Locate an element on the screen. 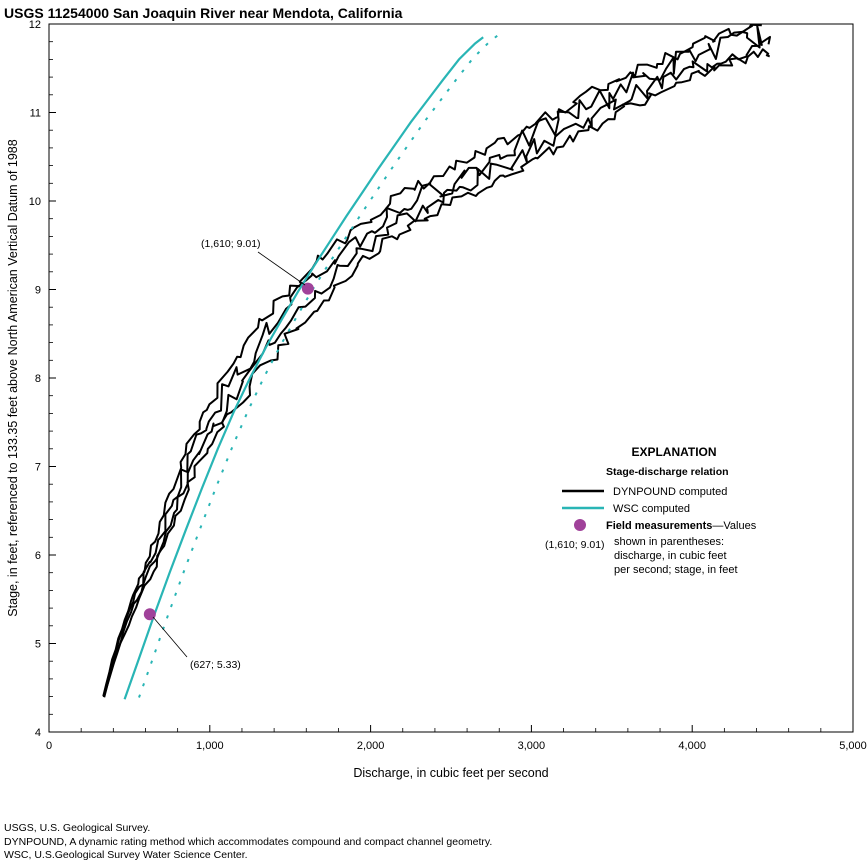 The image size is (867, 865). y-tick-label: 6 is located at coordinates (38, 556).